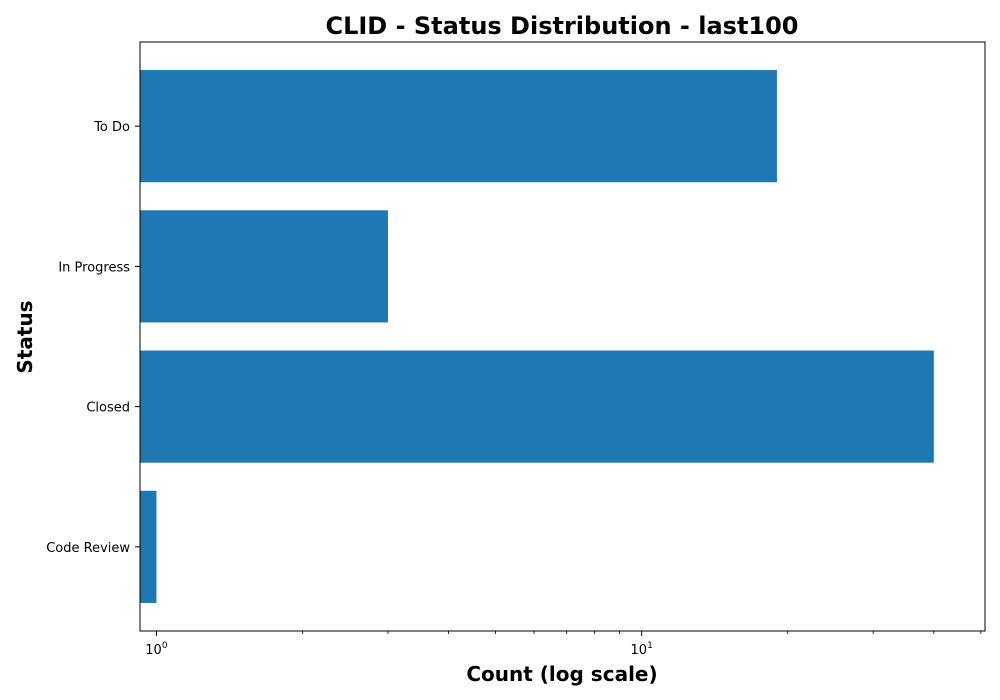  I want to click on chart-title: CLID - Status Distribution - last100, so click(561, 26).